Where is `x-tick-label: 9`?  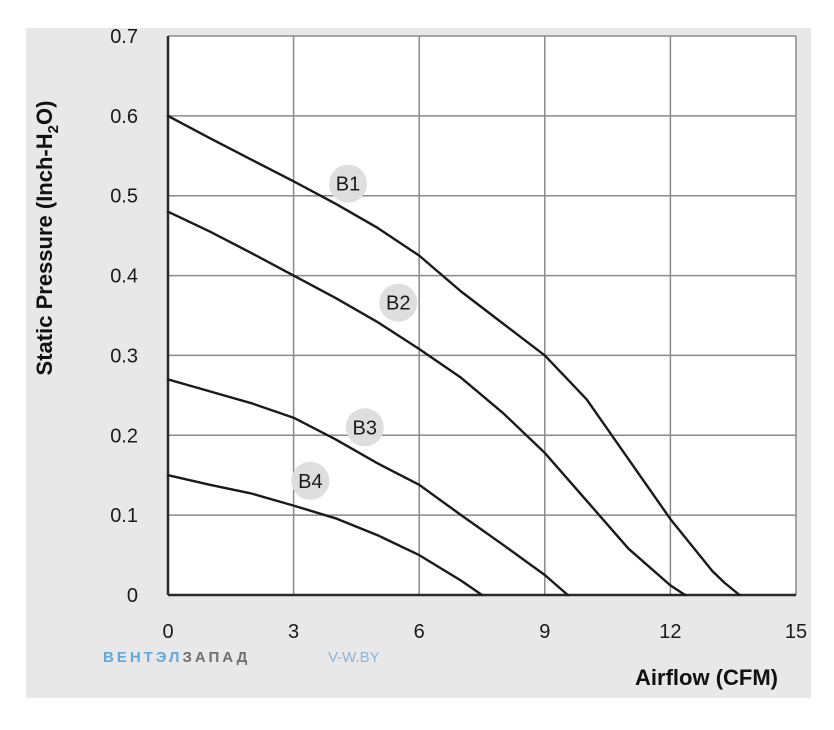 x-tick-label: 9 is located at coordinates (544, 632).